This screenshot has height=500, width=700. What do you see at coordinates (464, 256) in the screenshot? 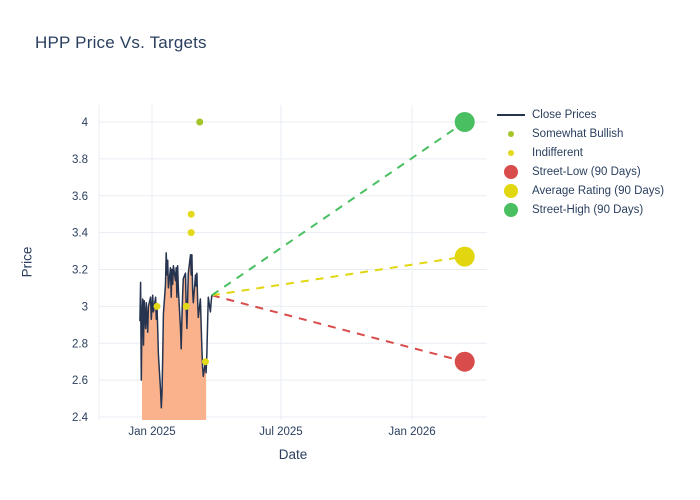
I see `average-rating-target-marker` at bounding box center [464, 256].